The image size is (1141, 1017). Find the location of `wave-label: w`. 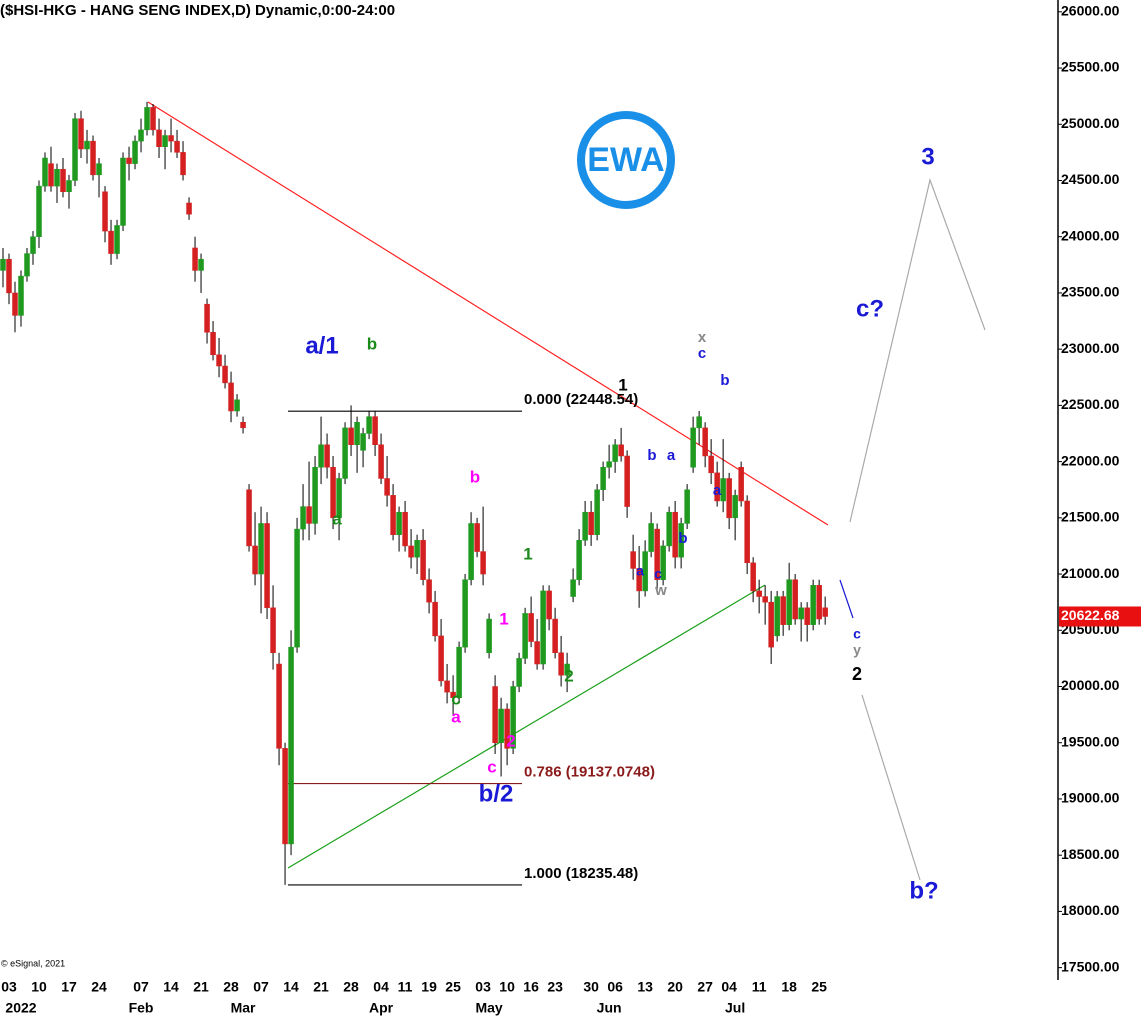

wave-label: w is located at coordinates (660, 590).